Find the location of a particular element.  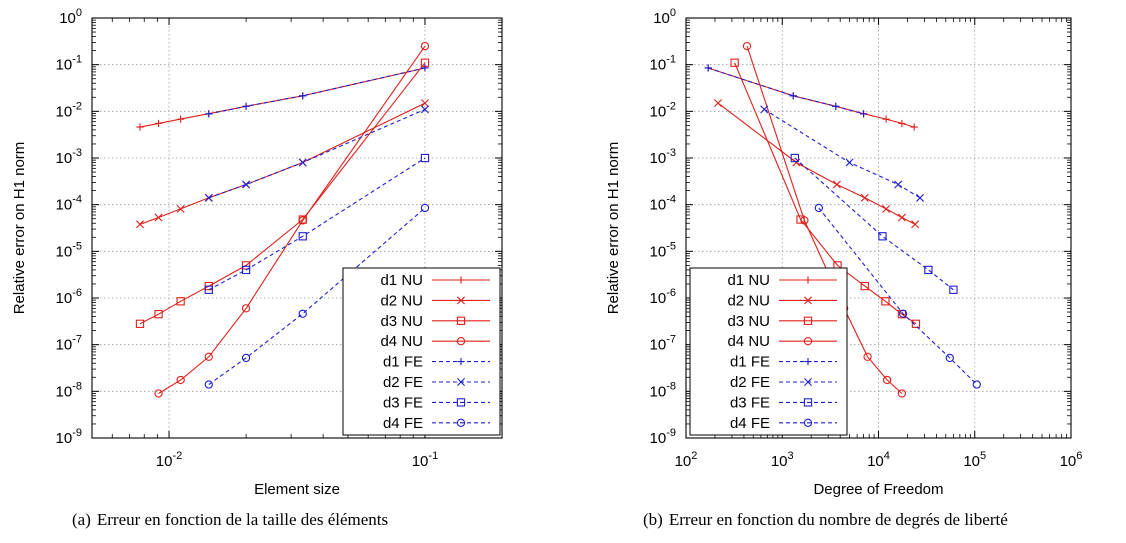

legend-marker-d4-nu-b is located at coordinates (808, 341).